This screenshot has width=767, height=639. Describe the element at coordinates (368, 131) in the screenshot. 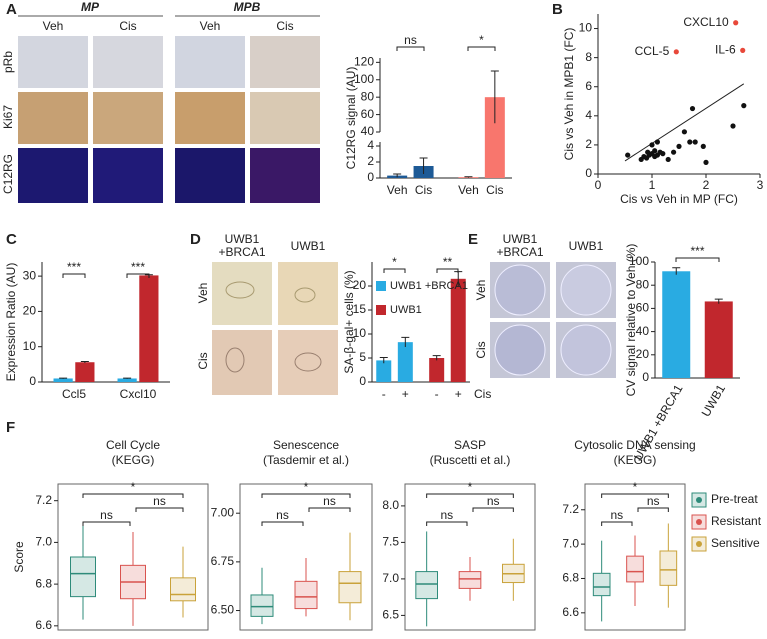

I see `y-tick-label: 40` at that location.